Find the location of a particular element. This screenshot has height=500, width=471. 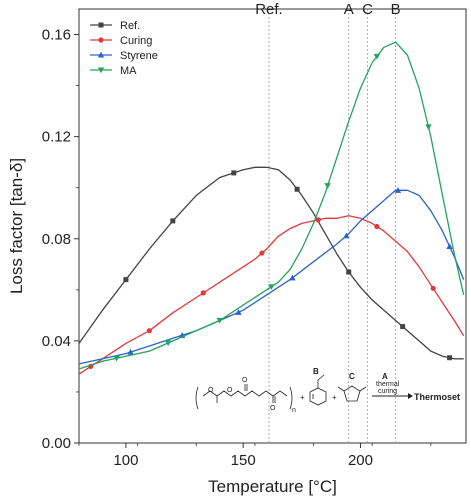

y-tick-label-2: 0.08 is located at coordinates (56, 239).